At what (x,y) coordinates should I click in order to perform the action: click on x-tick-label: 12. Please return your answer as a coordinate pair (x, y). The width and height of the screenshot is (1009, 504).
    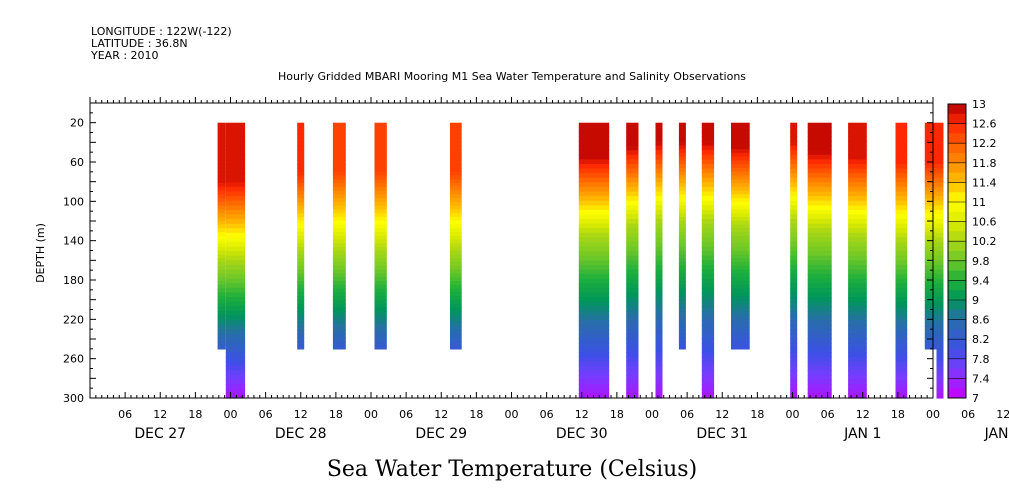
    Looking at the image, I should click on (301, 414).